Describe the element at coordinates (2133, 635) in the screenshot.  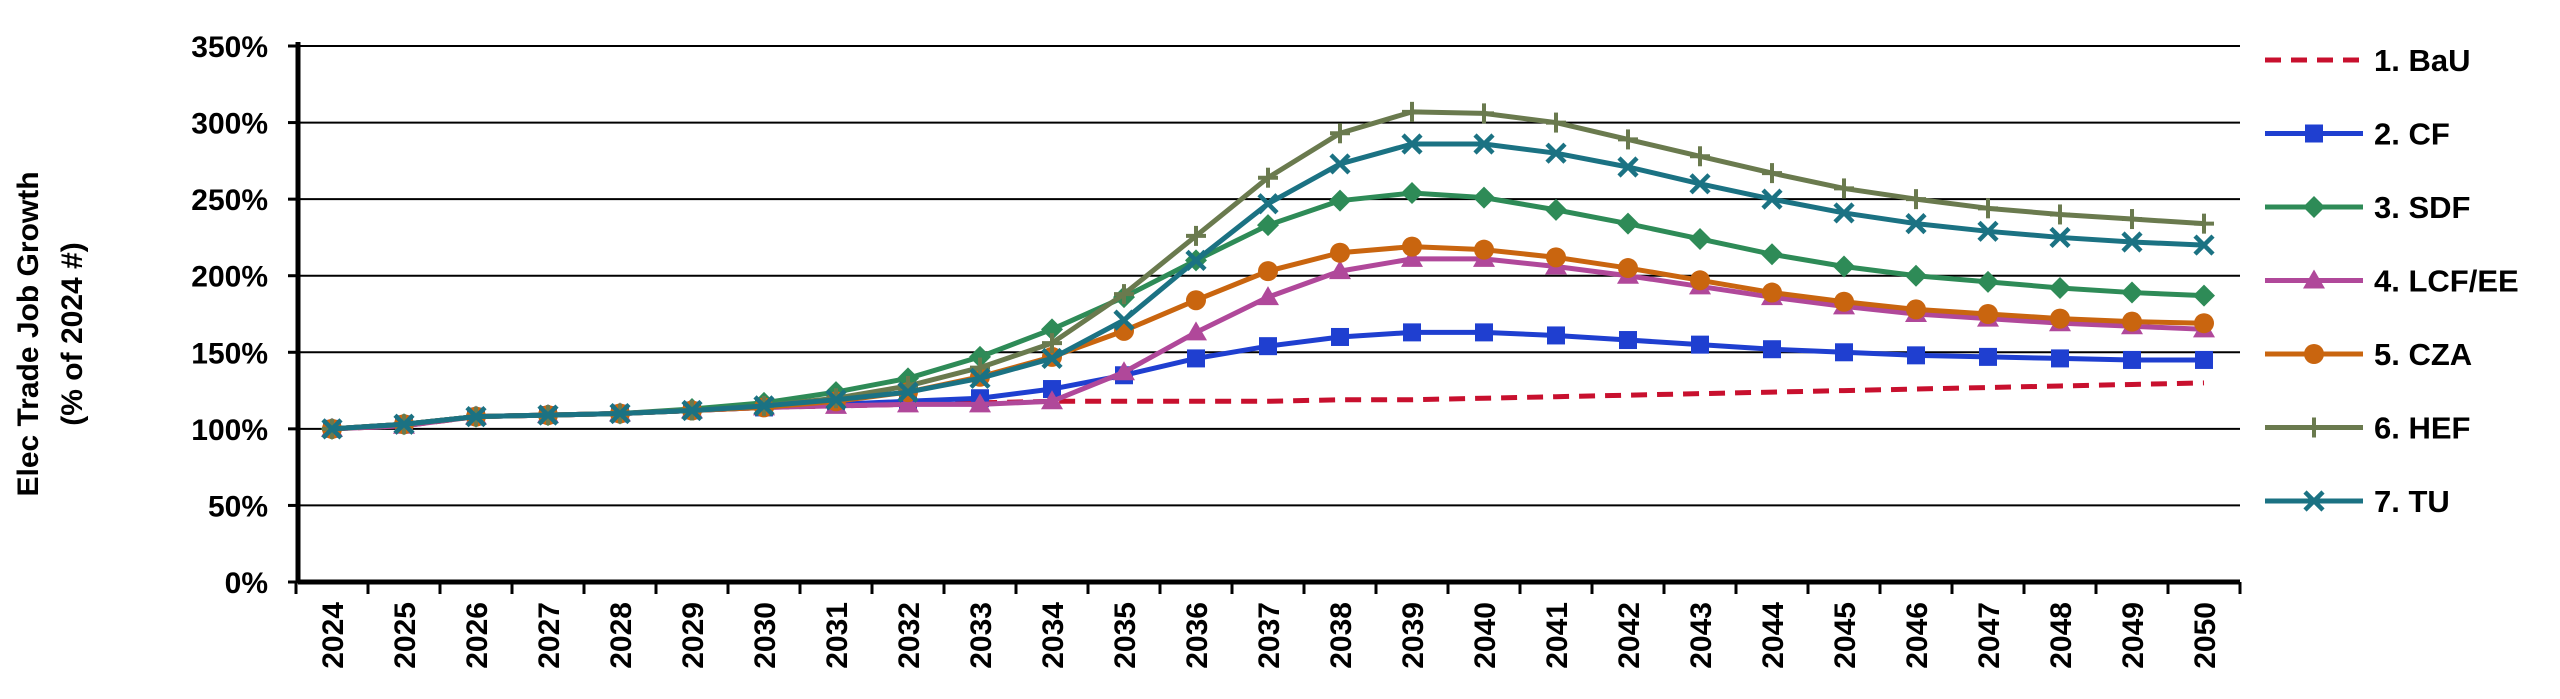
I see `x-tick-label: 2049` at that location.